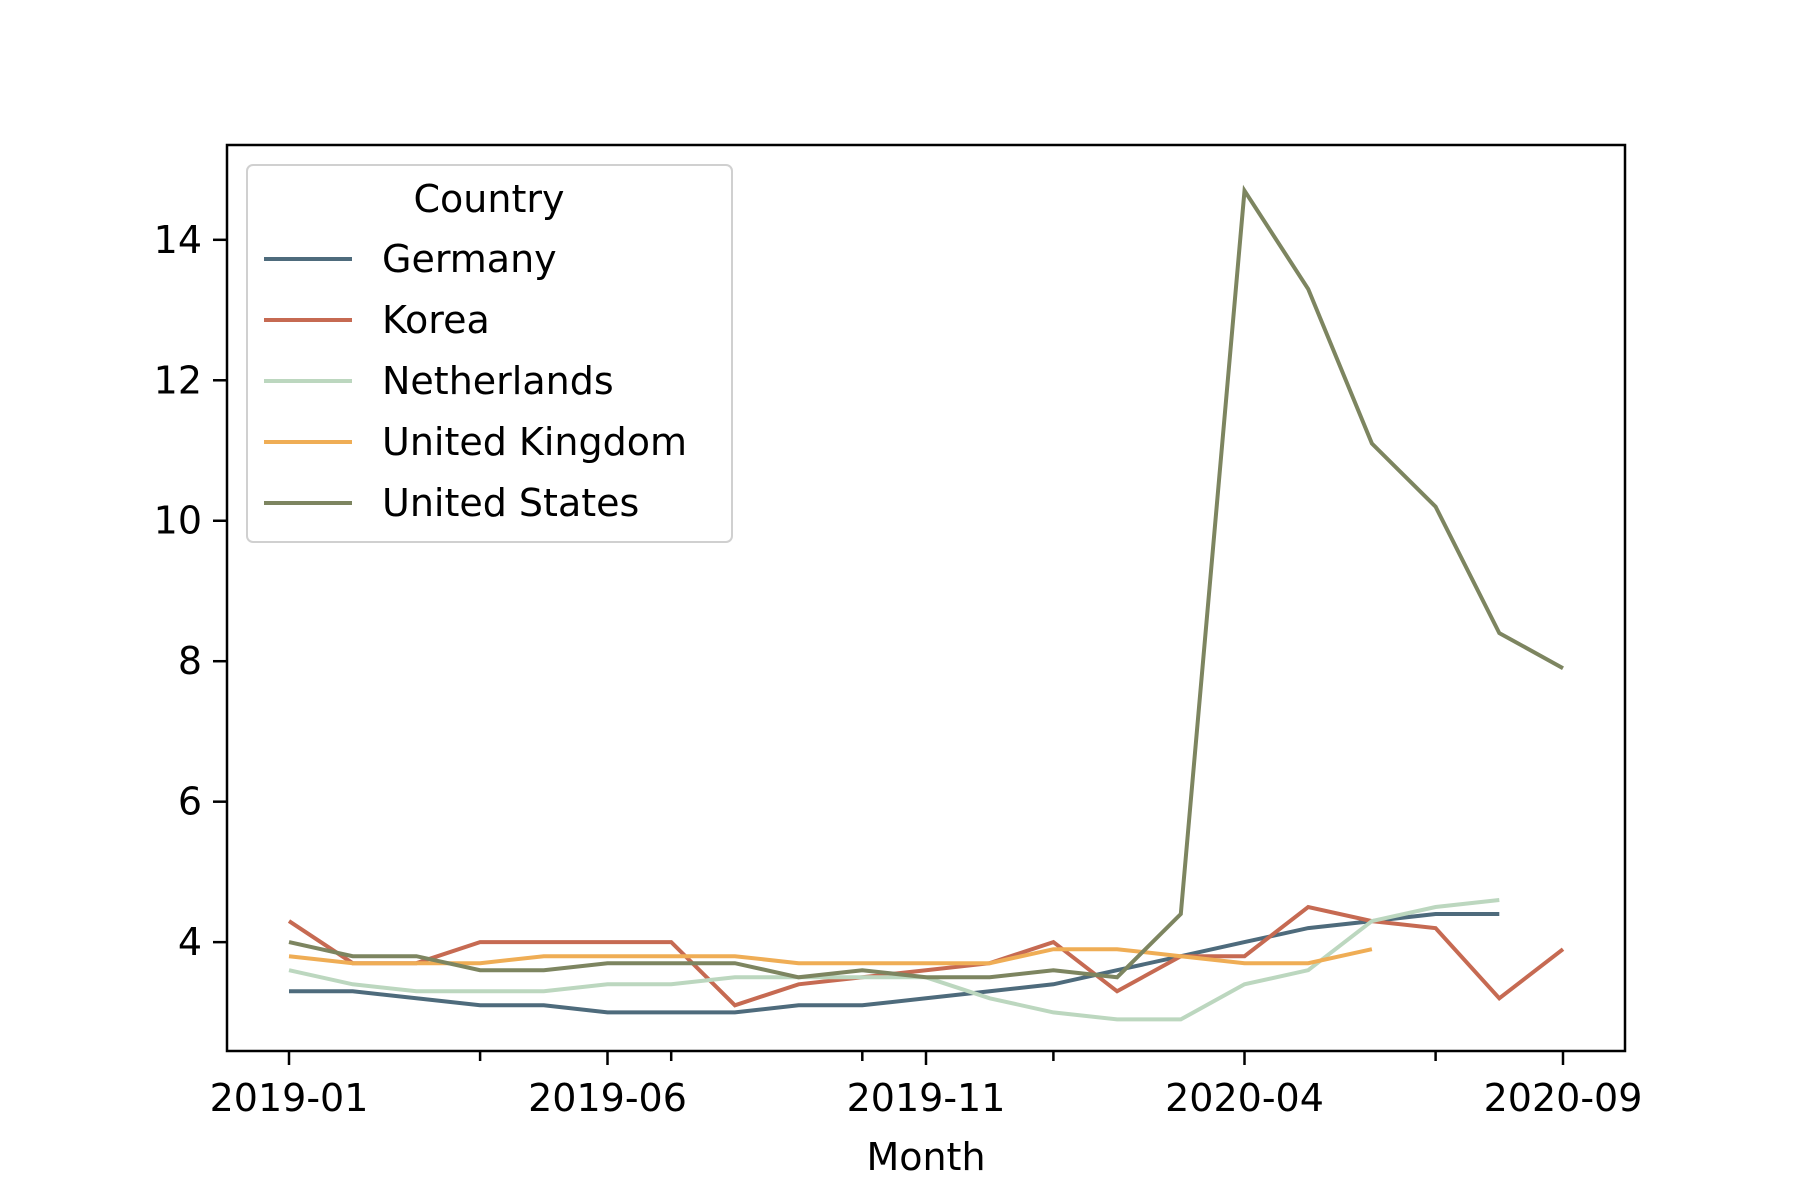  What do you see at coordinates (925, 1157) in the screenshot?
I see `x-axis-label: Month` at bounding box center [925, 1157].